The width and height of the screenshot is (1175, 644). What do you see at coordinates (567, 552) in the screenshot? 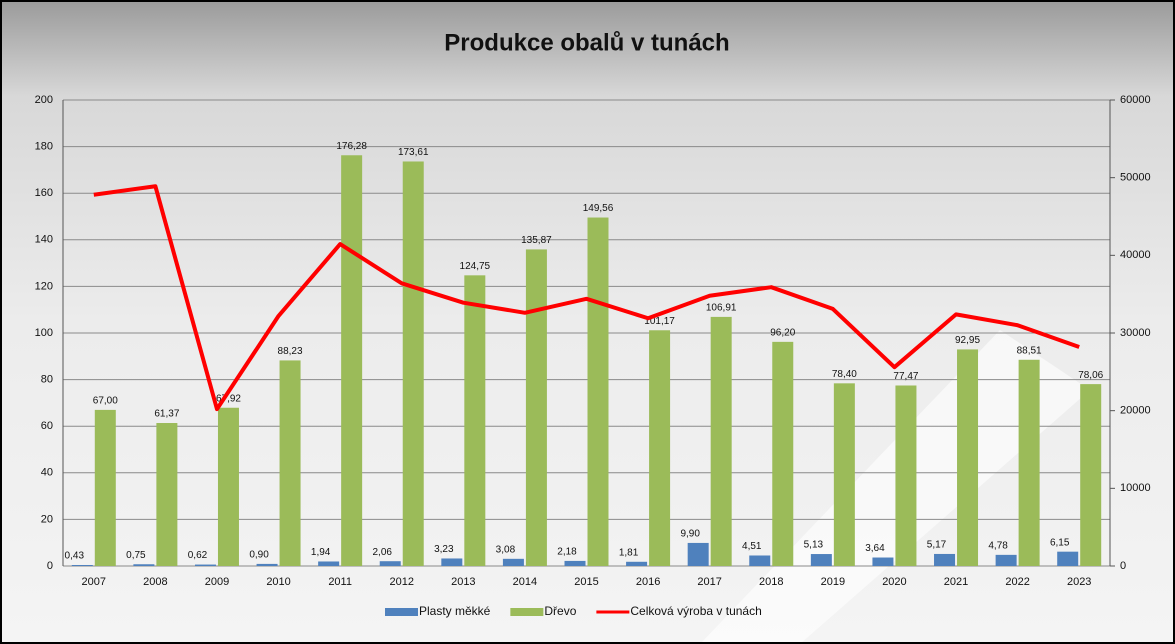
I see `value-label: 2,18` at bounding box center [567, 552].